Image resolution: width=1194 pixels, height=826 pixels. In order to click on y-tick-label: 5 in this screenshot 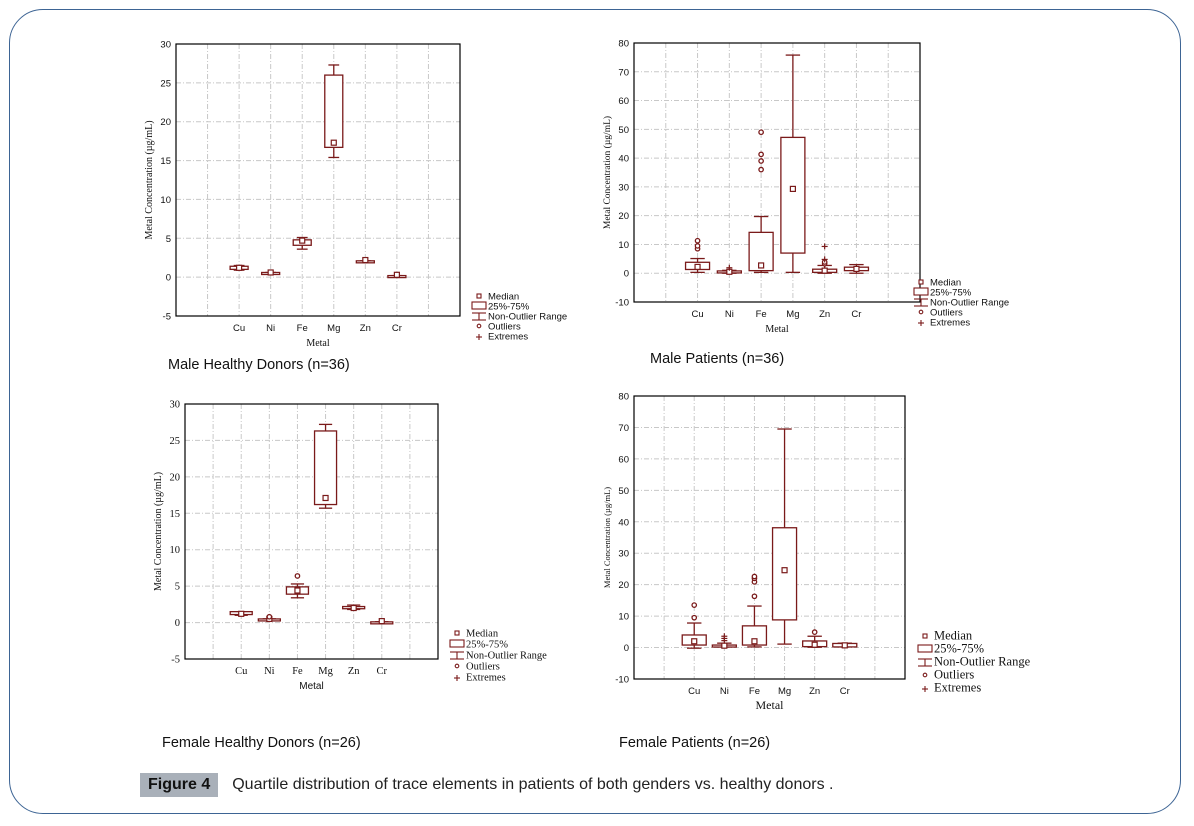, I will do `click(168, 239)`.